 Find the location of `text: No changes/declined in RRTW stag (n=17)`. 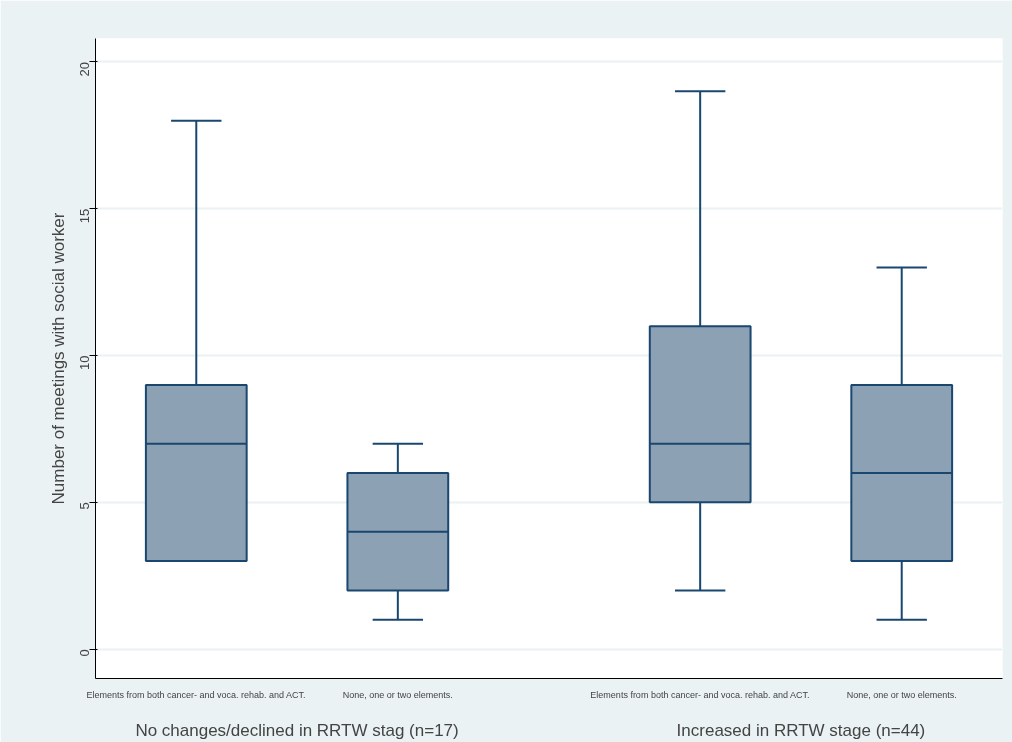

text: No changes/declined in RRTW stag (n=17) is located at coordinates (297, 730).